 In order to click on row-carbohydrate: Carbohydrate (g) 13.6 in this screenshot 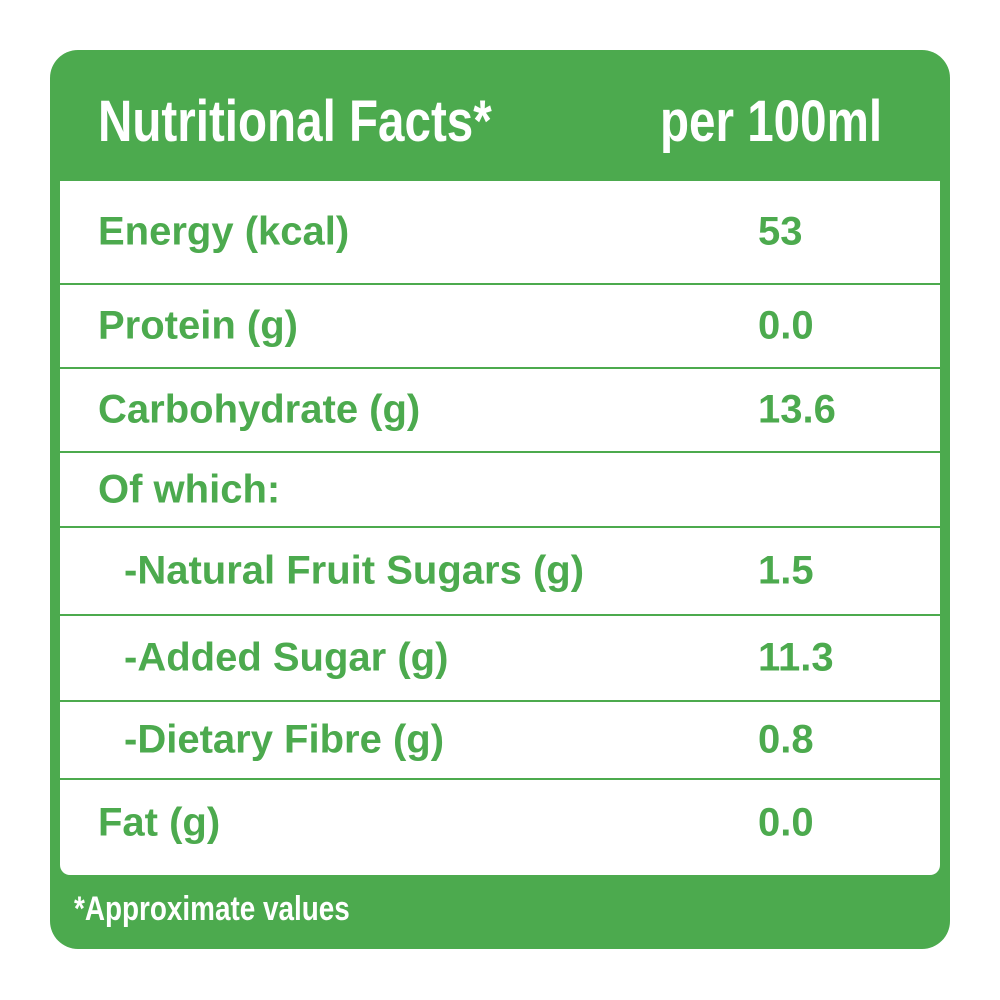, I will do `click(500, 411)`.